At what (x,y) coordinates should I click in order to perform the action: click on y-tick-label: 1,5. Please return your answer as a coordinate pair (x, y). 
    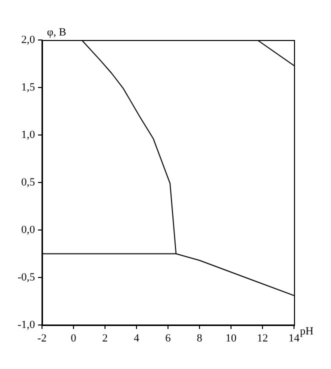
    Looking at the image, I should click on (28, 87).